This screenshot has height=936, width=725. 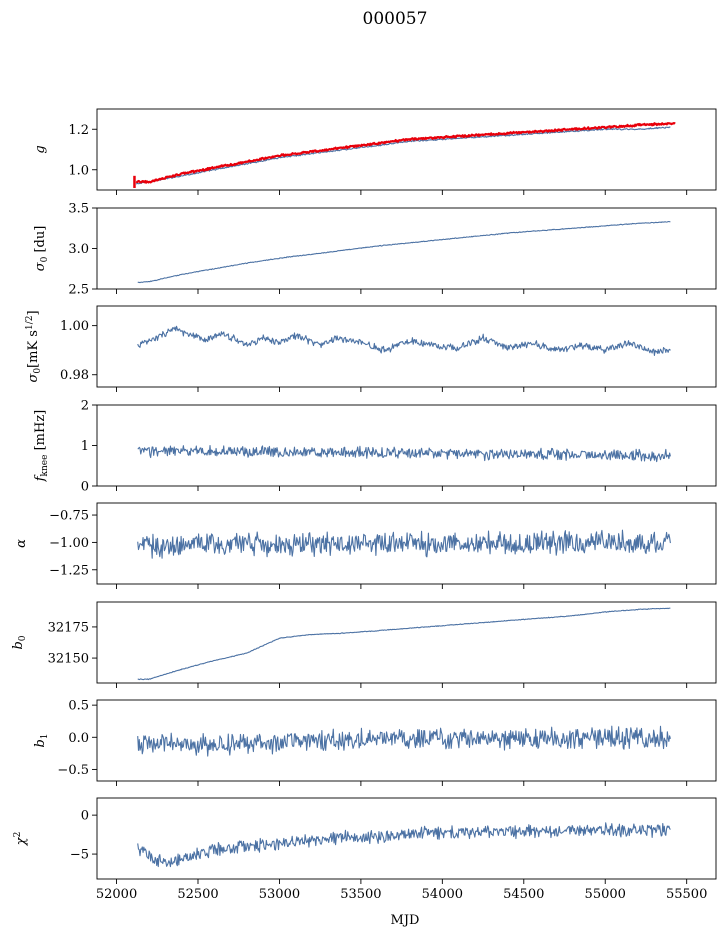 What do you see at coordinates (68, 627) in the screenshot?
I see `y-tick-label: 32175` at bounding box center [68, 627].